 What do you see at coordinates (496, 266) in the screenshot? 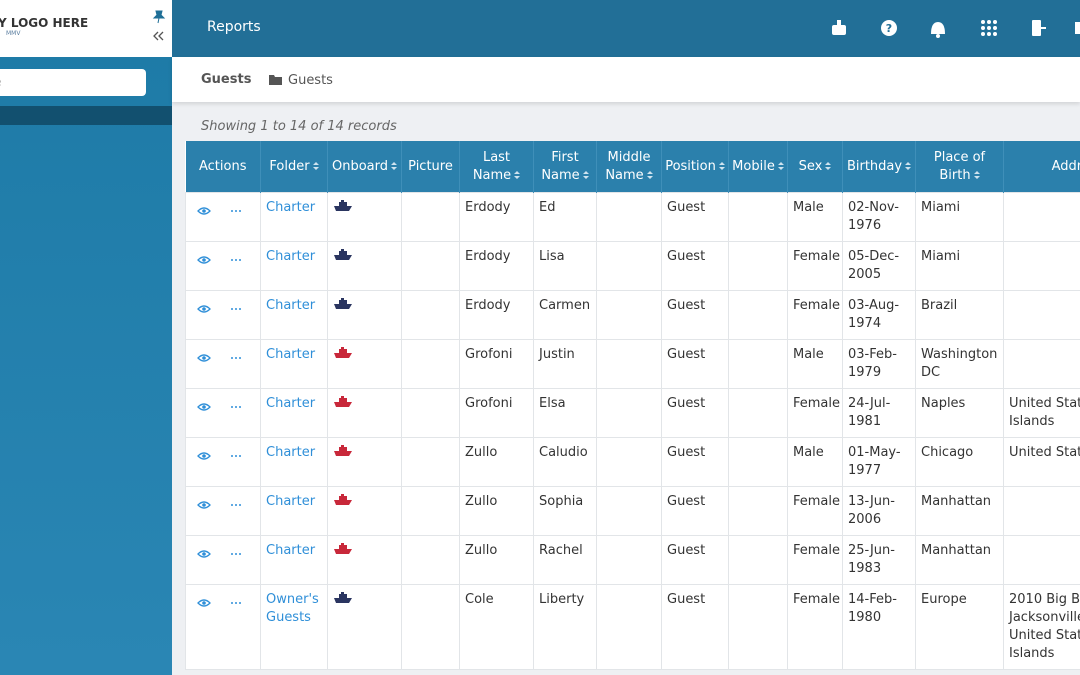
I see `cell-last-name: Erdody` at bounding box center [496, 266].